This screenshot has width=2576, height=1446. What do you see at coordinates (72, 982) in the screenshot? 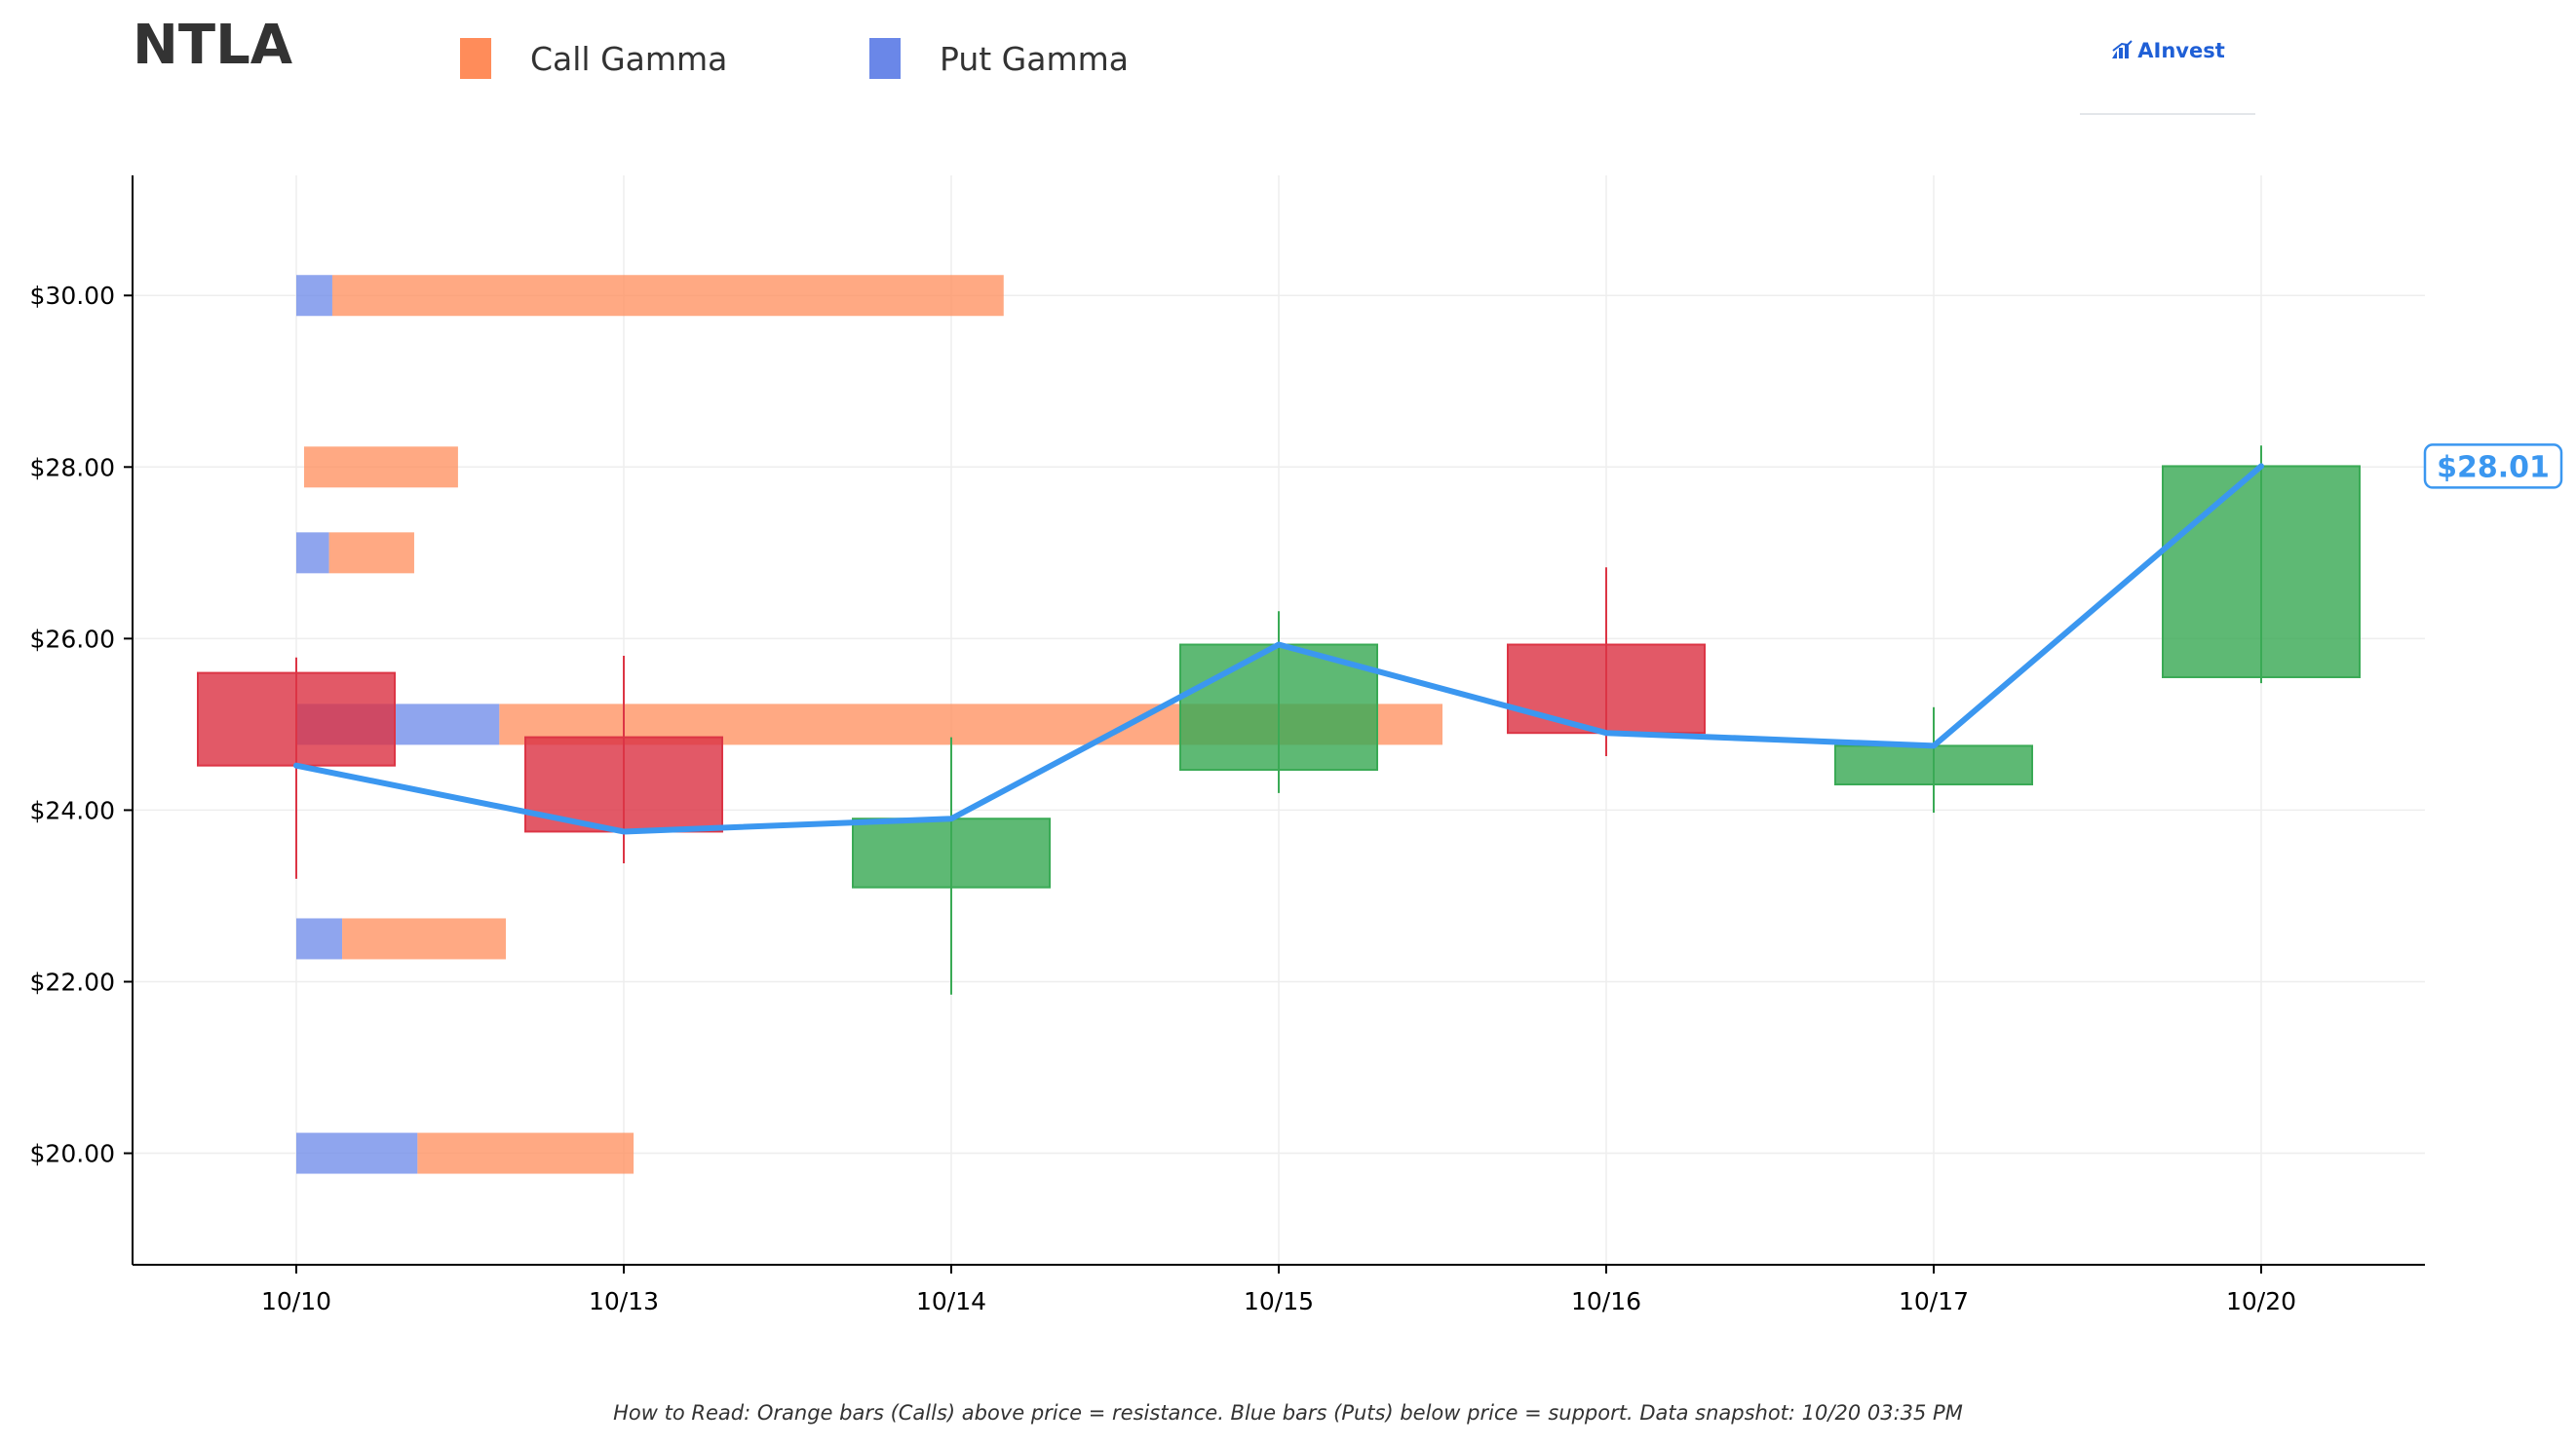
I see `y-tick-label: $22.00` at bounding box center [72, 982].